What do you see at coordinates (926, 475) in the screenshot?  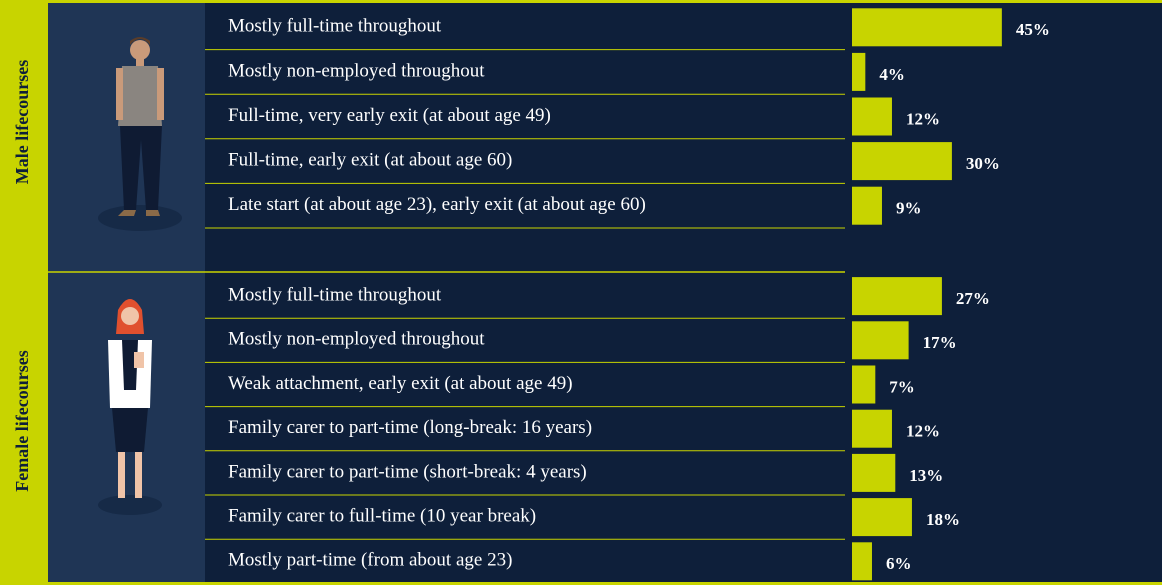 I see `value-label: 13%` at bounding box center [926, 475].